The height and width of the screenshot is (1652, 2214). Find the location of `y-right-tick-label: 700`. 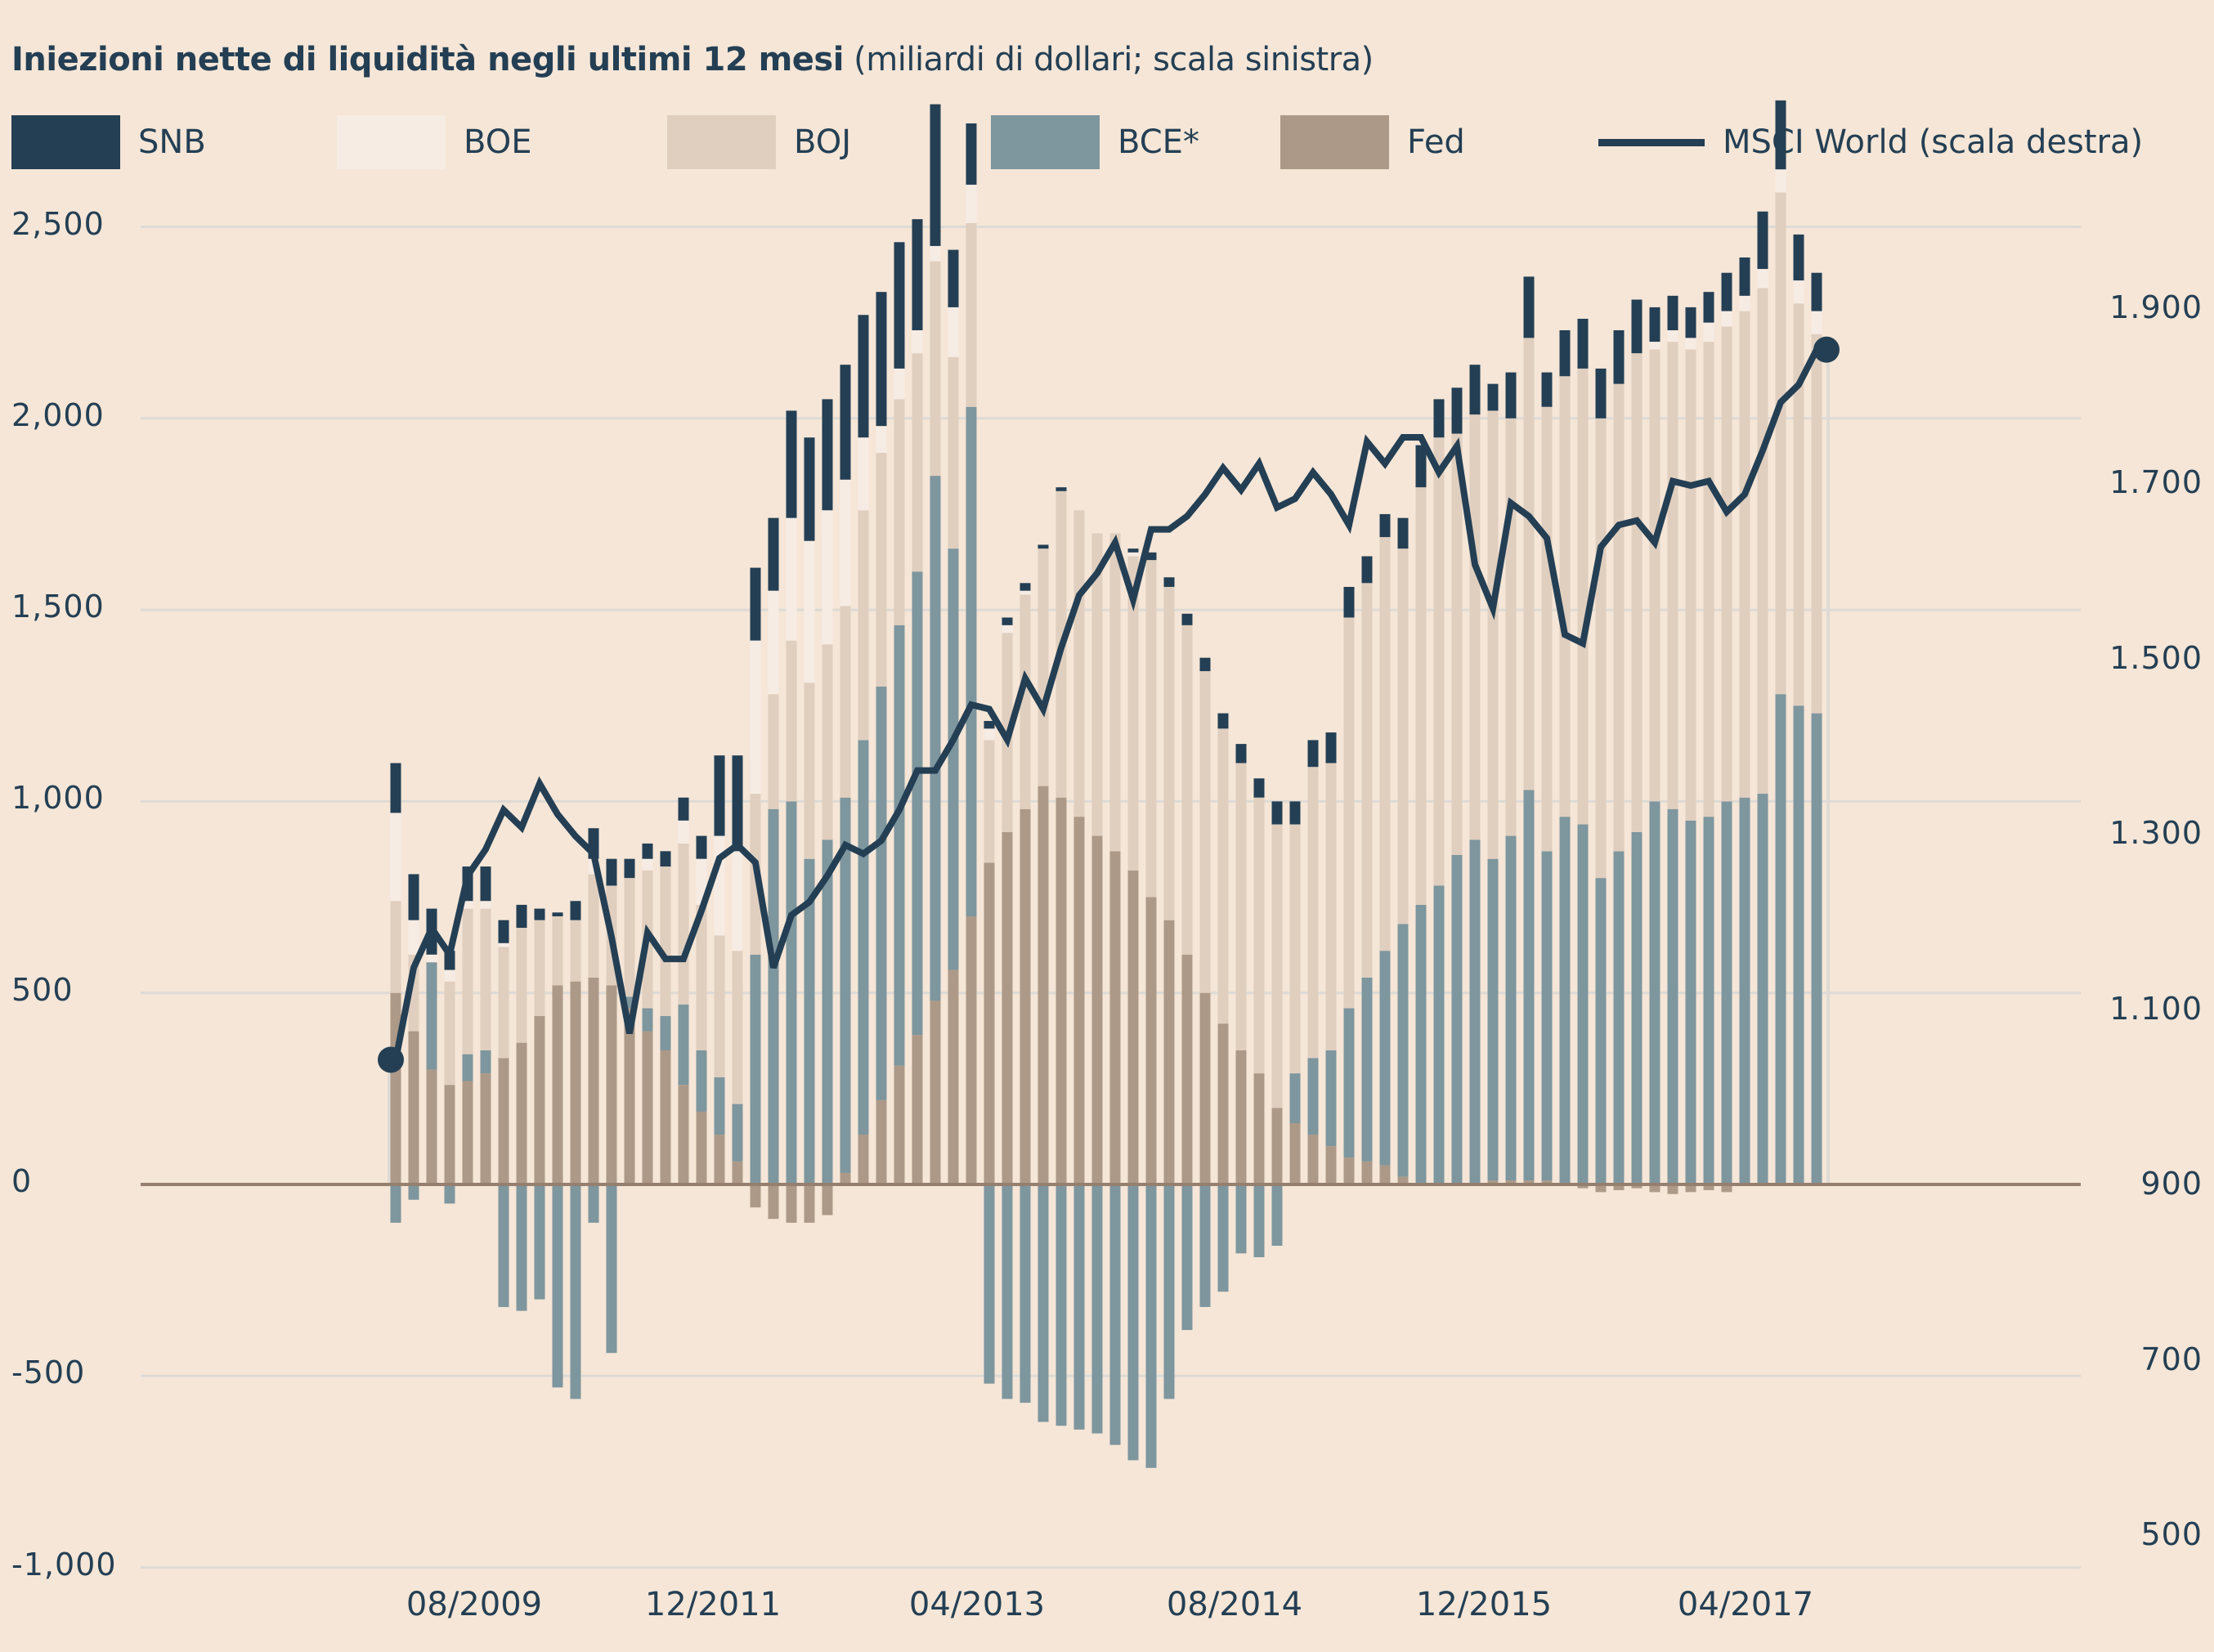

y-right-tick-label: 700 is located at coordinates (2171, 1359).